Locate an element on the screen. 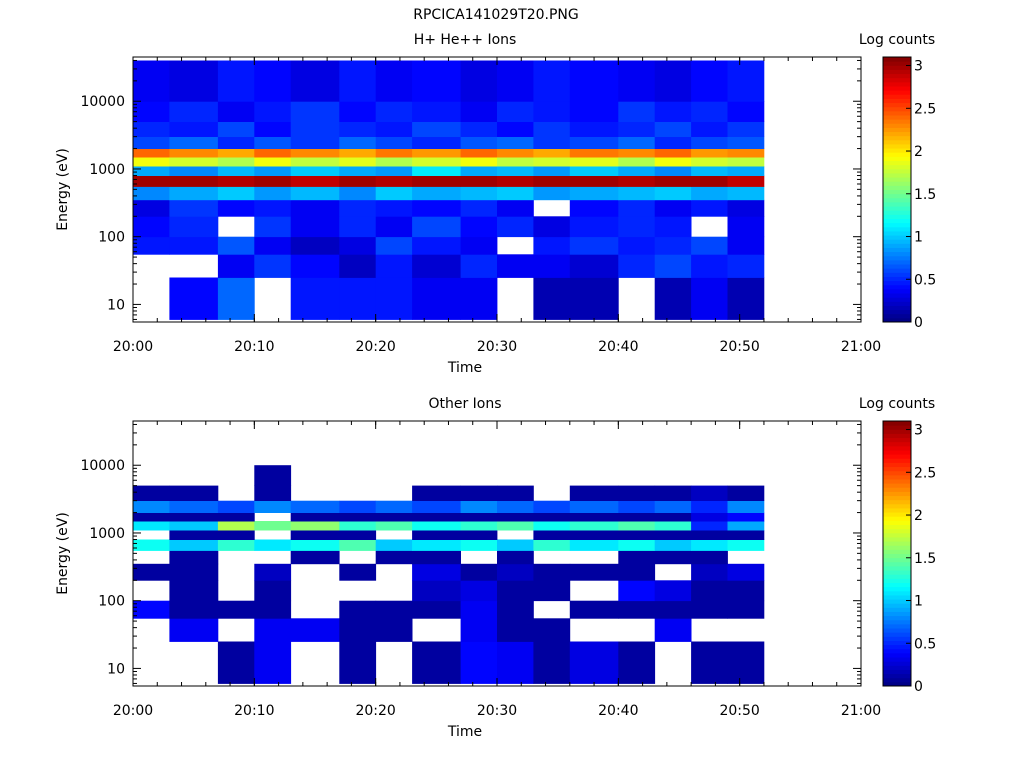 This screenshot has height=768, width=1024. colorbar-frame is located at coordinates (897, 553).